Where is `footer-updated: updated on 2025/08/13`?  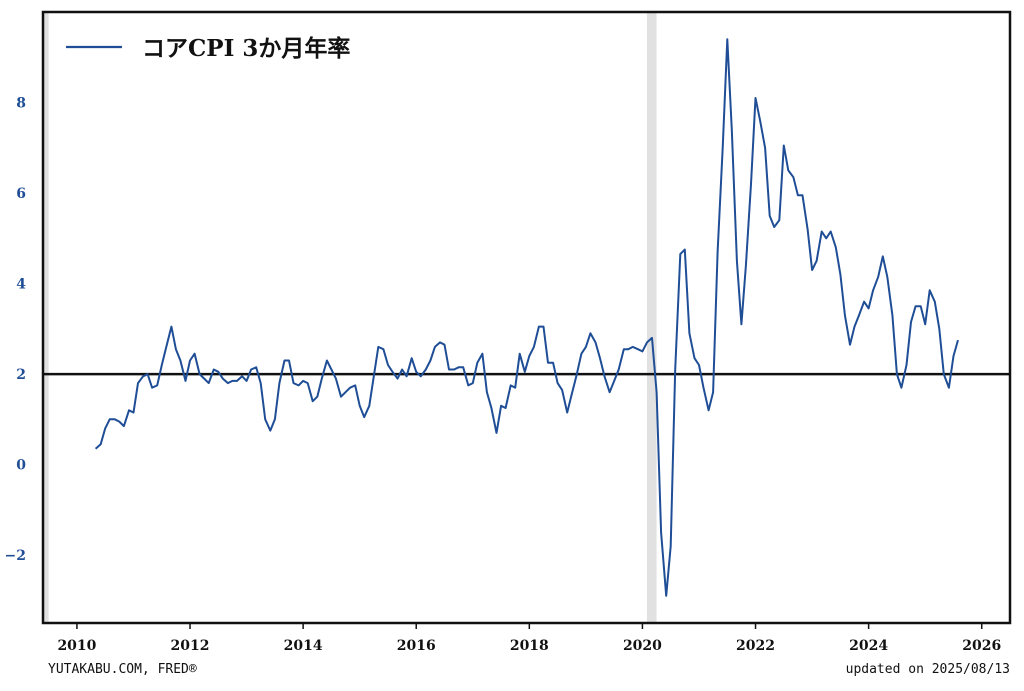 footer-updated: updated on 2025/08/13 is located at coordinates (927, 669).